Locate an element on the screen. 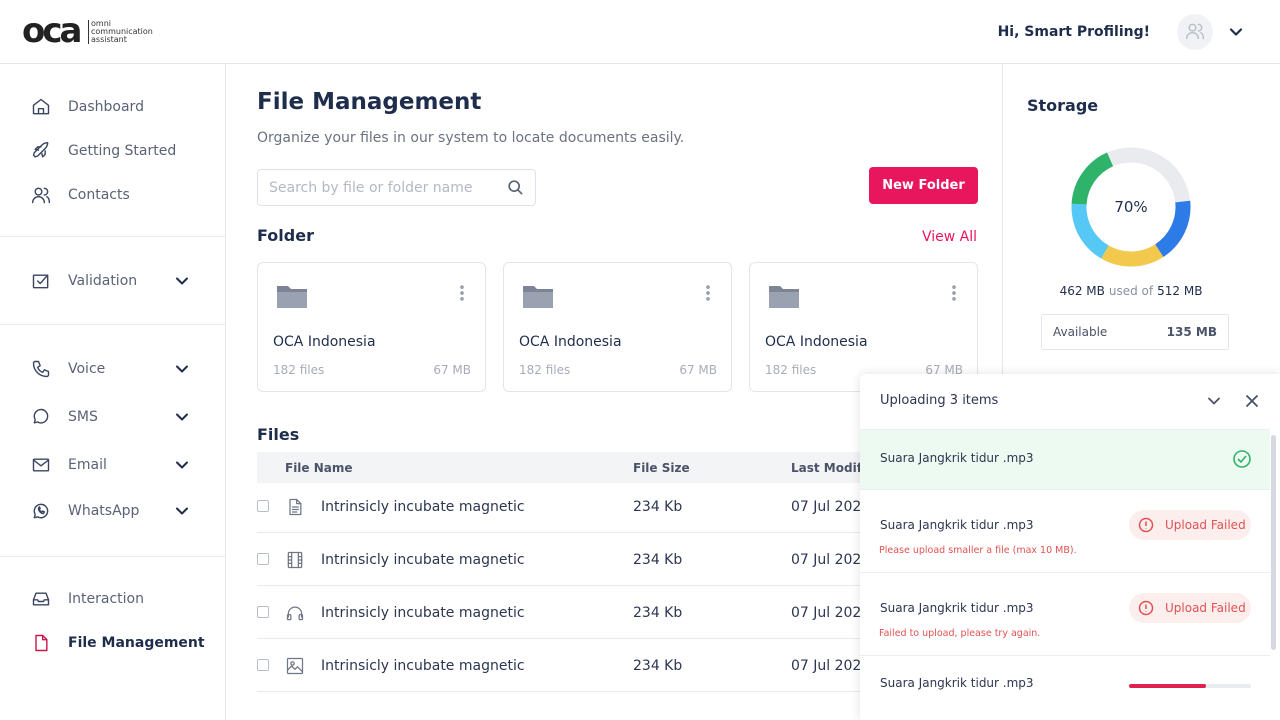 The height and width of the screenshot is (720, 1280). table-header is located at coordinates (617, 467).